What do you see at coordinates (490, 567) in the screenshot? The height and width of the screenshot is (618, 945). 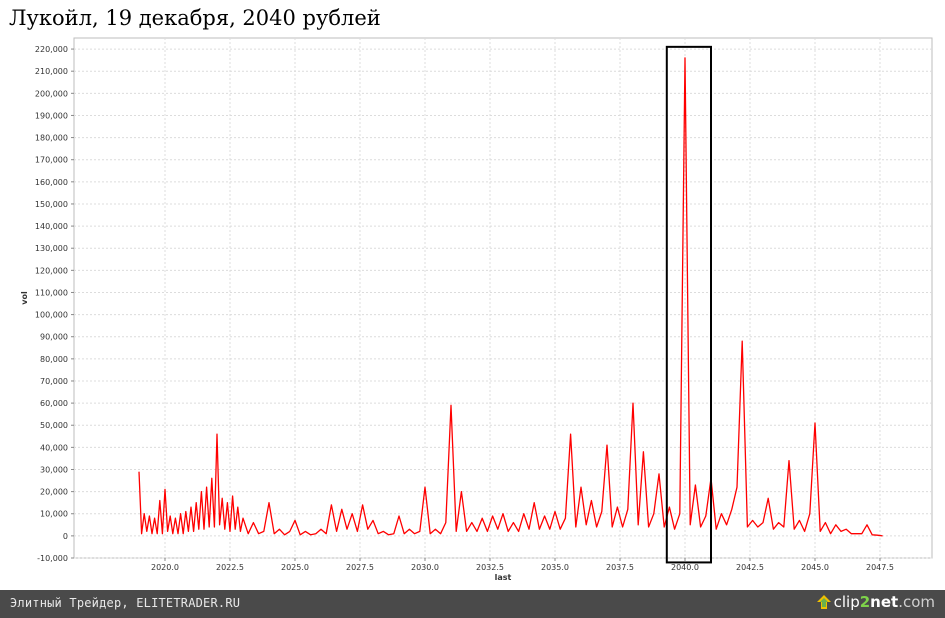 I see `x-tick-label: 2032.5` at bounding box center [490, 567].